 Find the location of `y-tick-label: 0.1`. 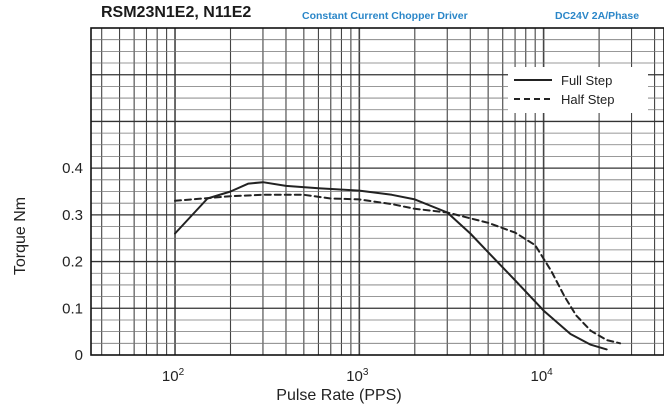

y-tick-label: 0.1 is located at coordinates (72, 308).